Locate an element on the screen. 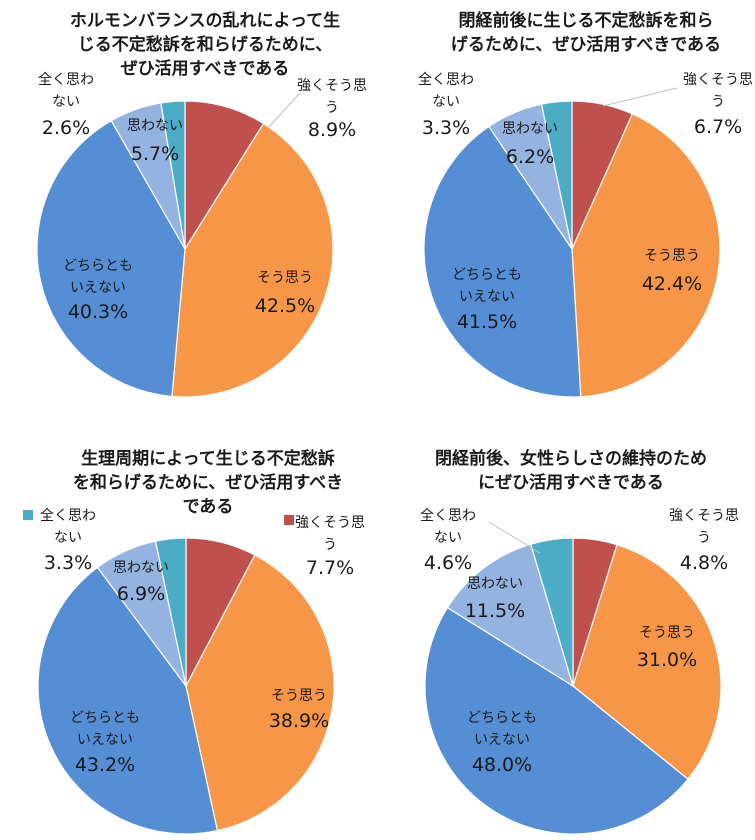 This screenshot has height=840, width=755. legend-marker-strong-disagree is located at coordinates (28, 515).